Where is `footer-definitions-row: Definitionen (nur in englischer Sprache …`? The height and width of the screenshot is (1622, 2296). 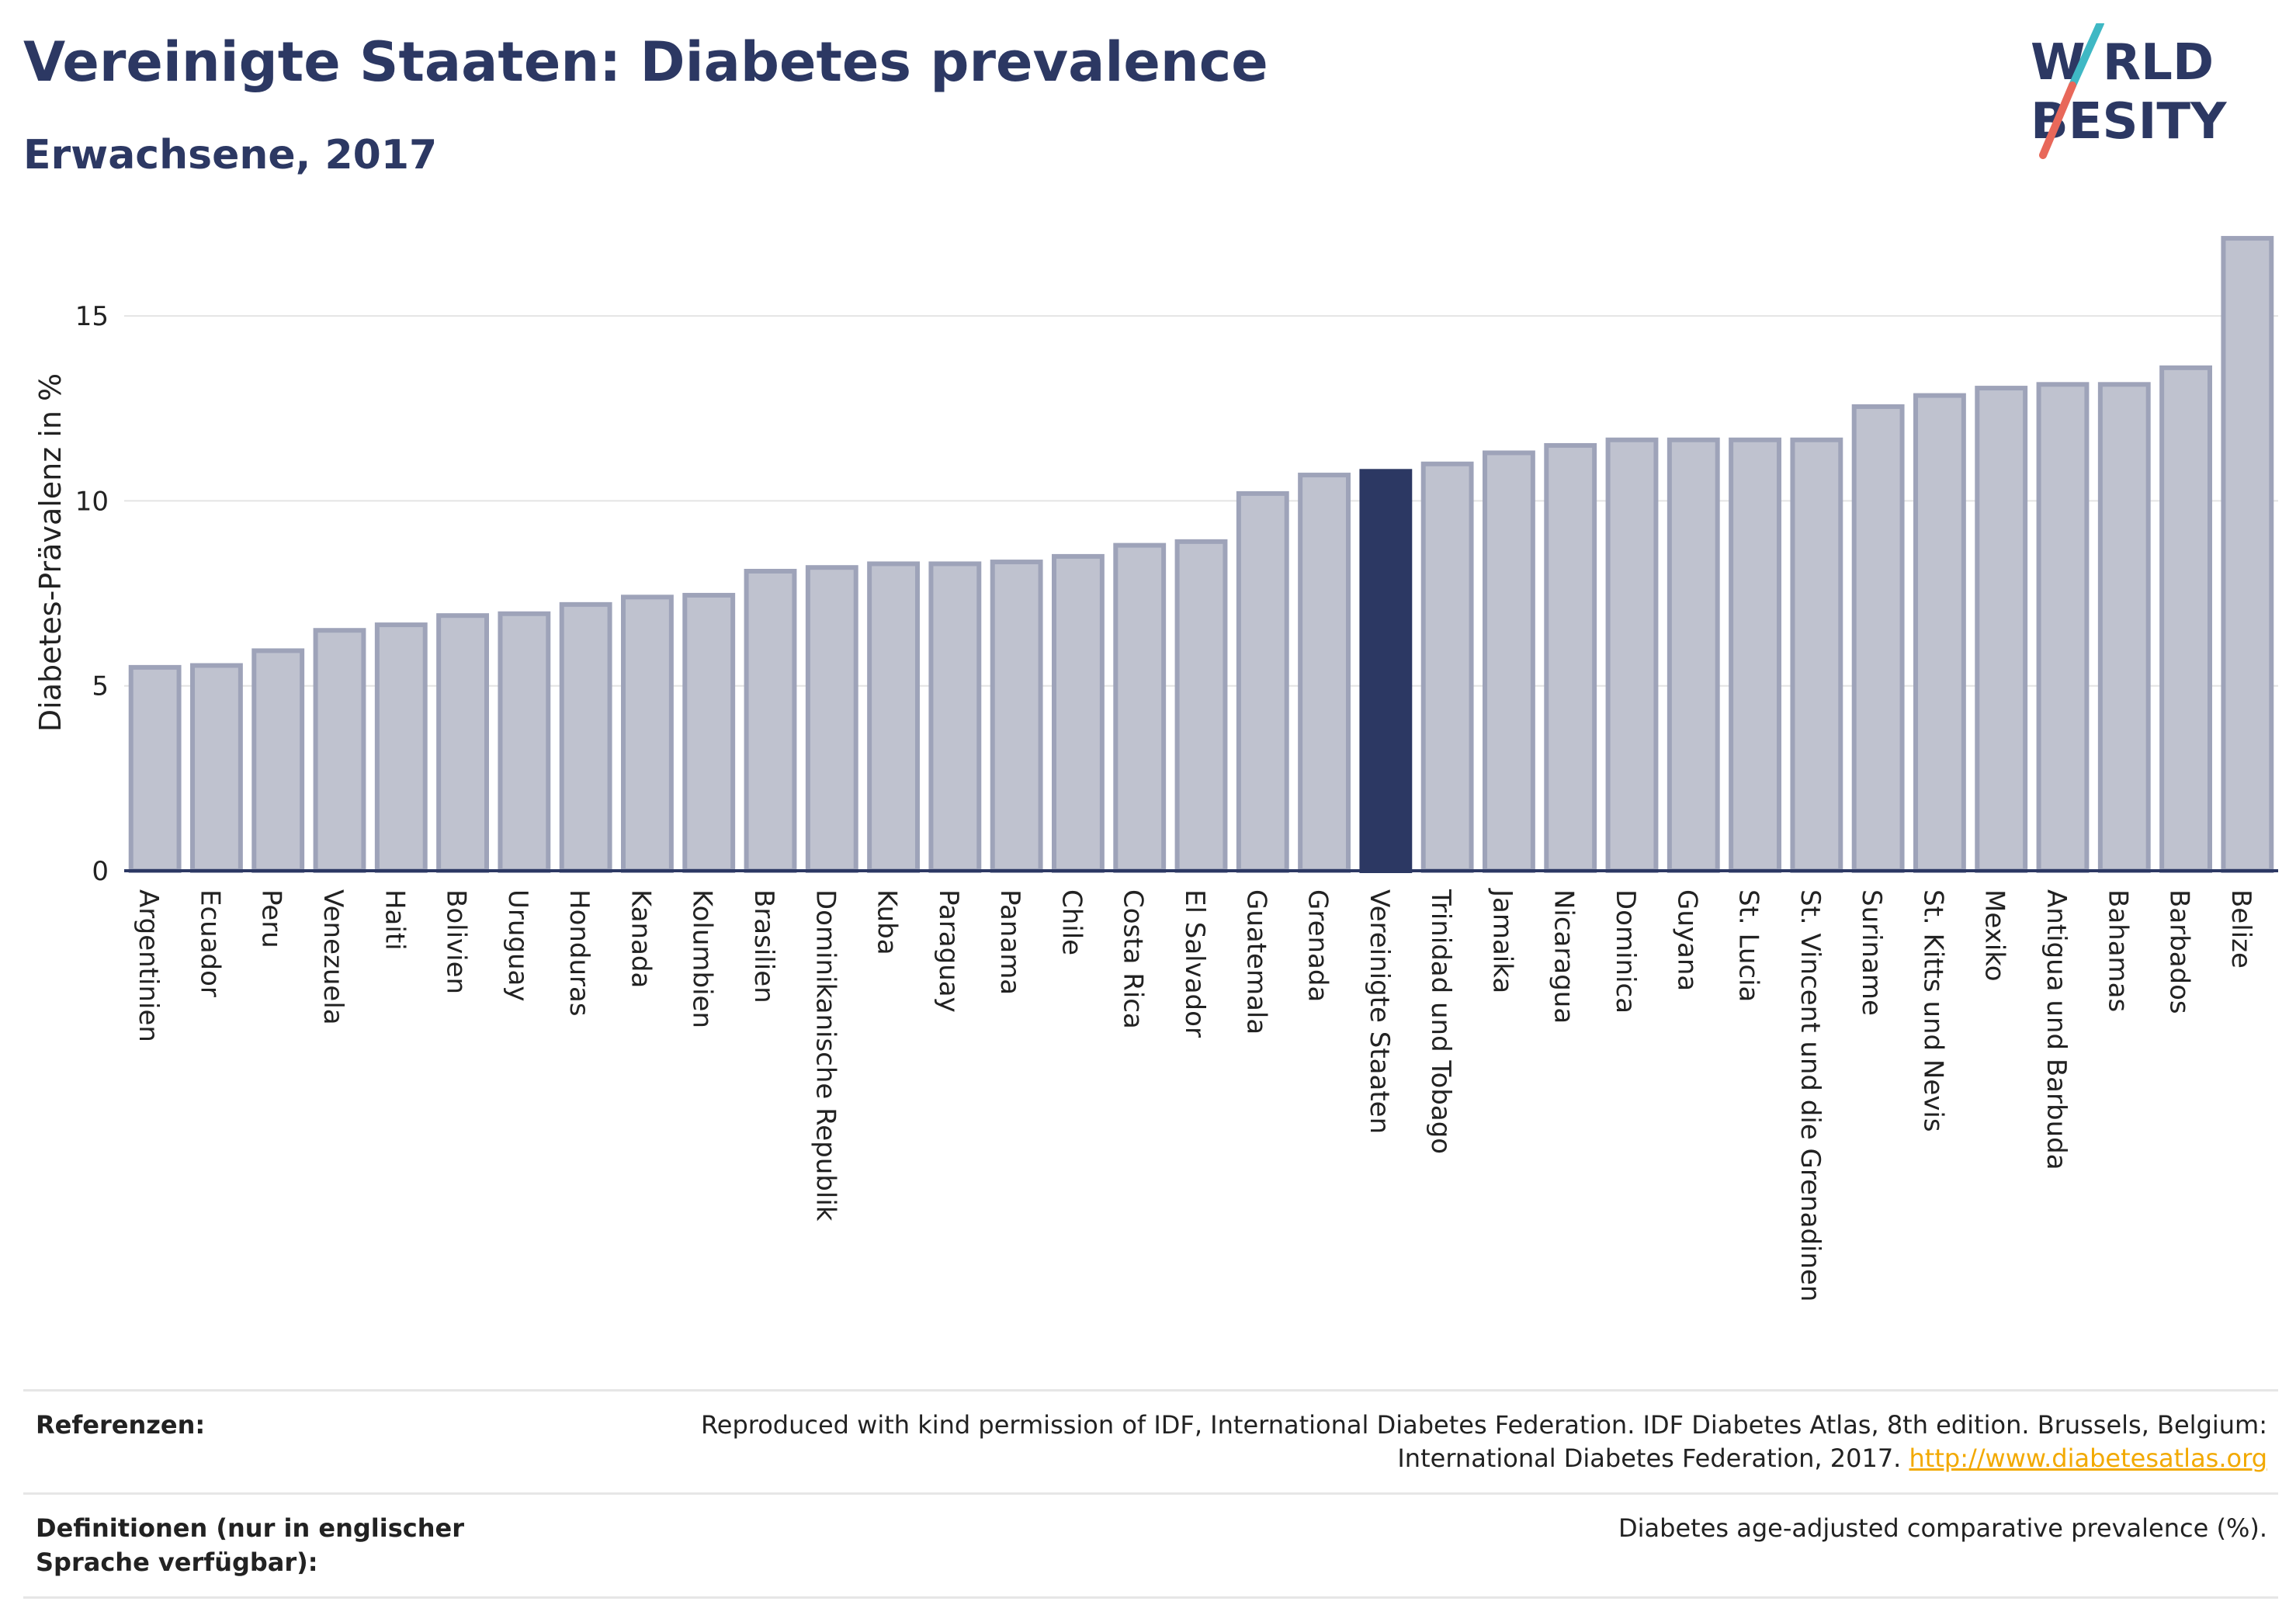
footer-definitions-row: Definitionen (nur in englischer Sprache … is located at coordinates (1150, 1545).